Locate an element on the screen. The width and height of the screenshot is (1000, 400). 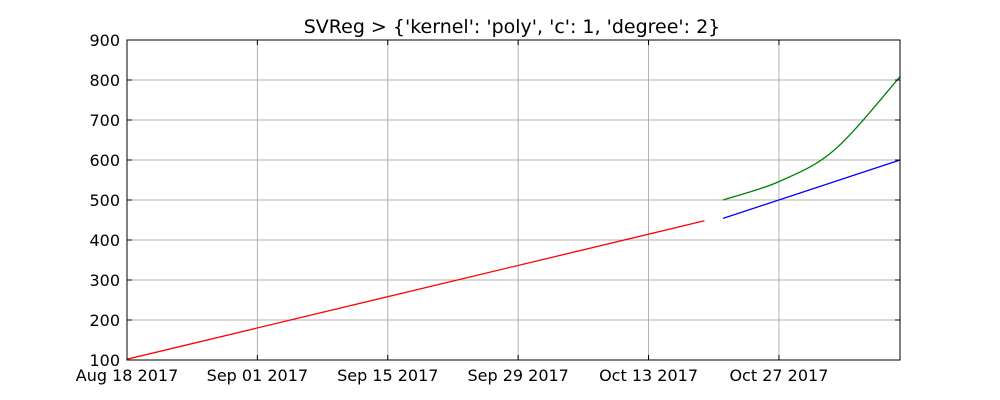
x-tick-label: Oct 27 2017 is located at coordinates (778, 375).